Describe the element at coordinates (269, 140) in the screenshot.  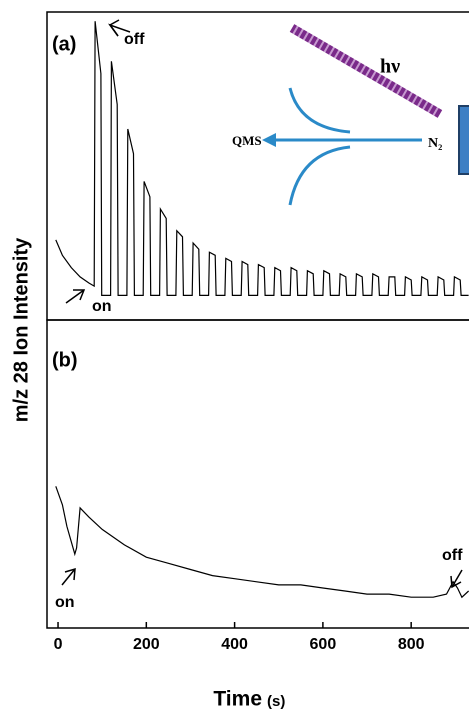
I see `arrow-head` at that location.